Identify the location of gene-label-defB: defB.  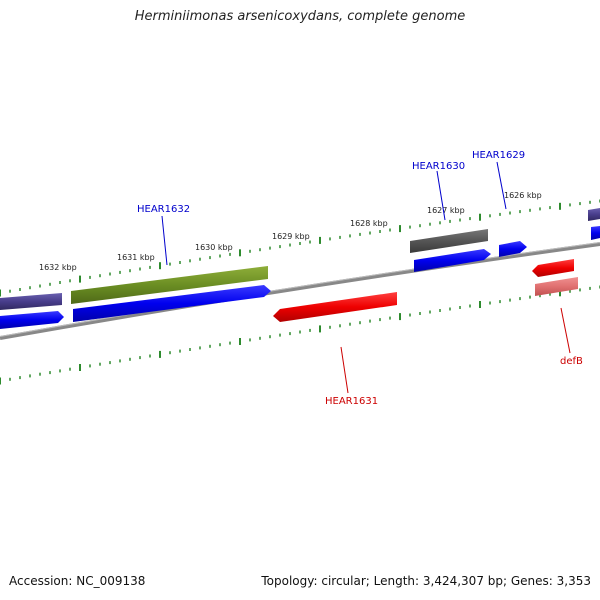
(571, 361).